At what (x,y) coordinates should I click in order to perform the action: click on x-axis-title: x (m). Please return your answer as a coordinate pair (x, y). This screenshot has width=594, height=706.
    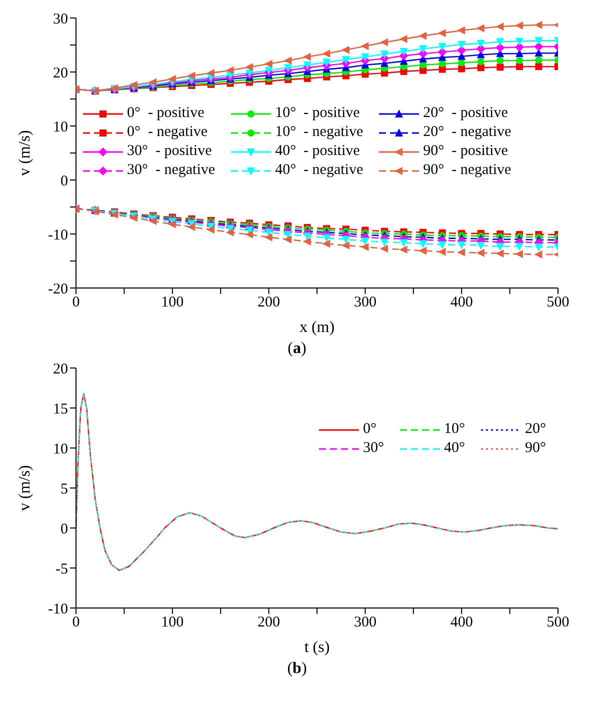
    Looking at the image, I should click on (317, 327).